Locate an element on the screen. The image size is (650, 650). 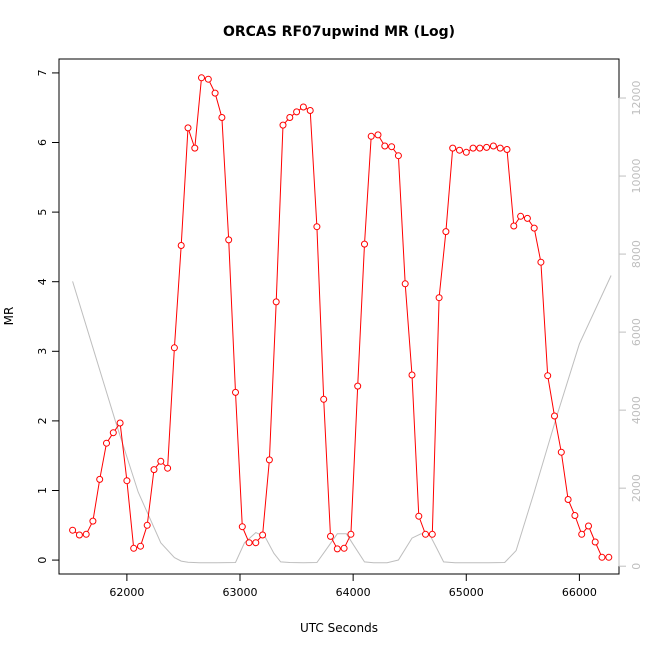
y2-tick-label: 6000 is located at coordinates (636, 332).